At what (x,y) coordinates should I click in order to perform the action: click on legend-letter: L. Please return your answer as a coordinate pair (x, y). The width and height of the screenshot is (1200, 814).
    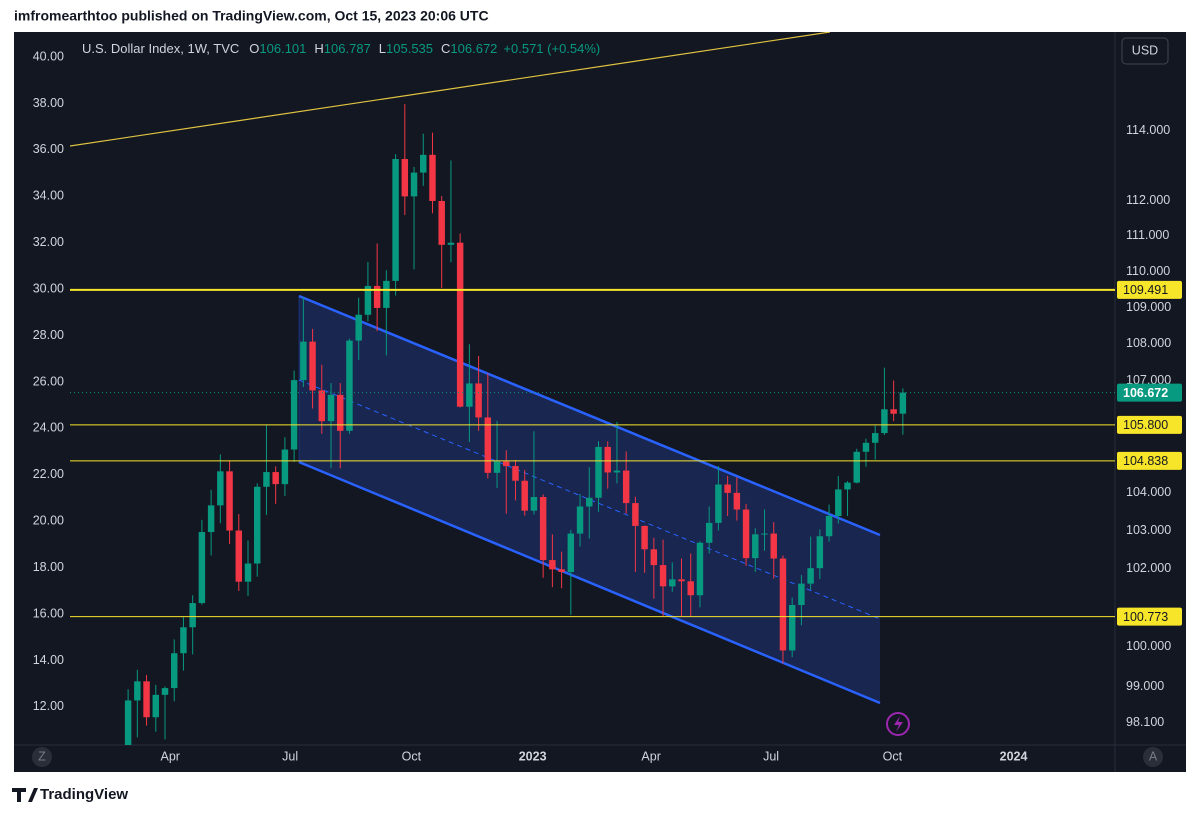
    Looking at the image, I should click on (382, 48).